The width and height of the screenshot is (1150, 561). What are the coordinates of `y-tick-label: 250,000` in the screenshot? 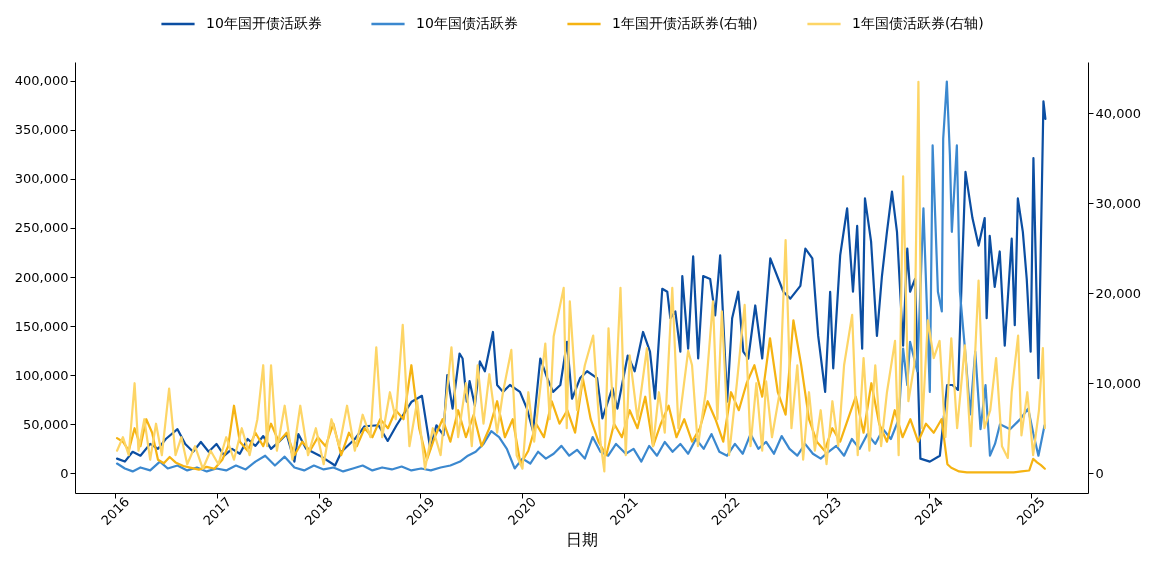 It's located at (41, 228).